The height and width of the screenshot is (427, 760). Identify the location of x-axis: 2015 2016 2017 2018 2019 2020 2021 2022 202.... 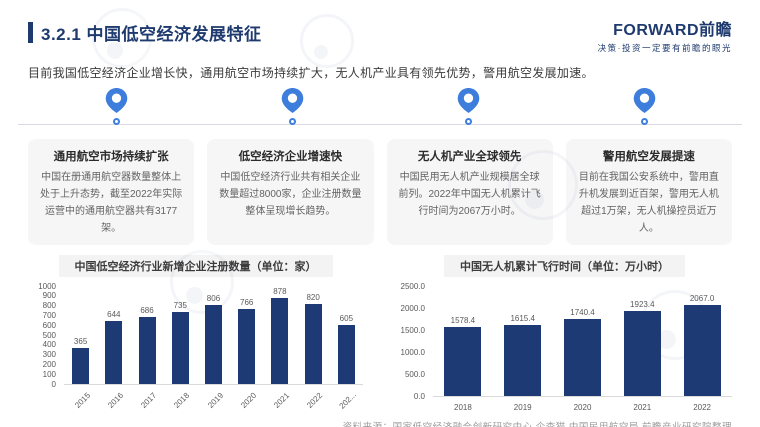
(213, 398).